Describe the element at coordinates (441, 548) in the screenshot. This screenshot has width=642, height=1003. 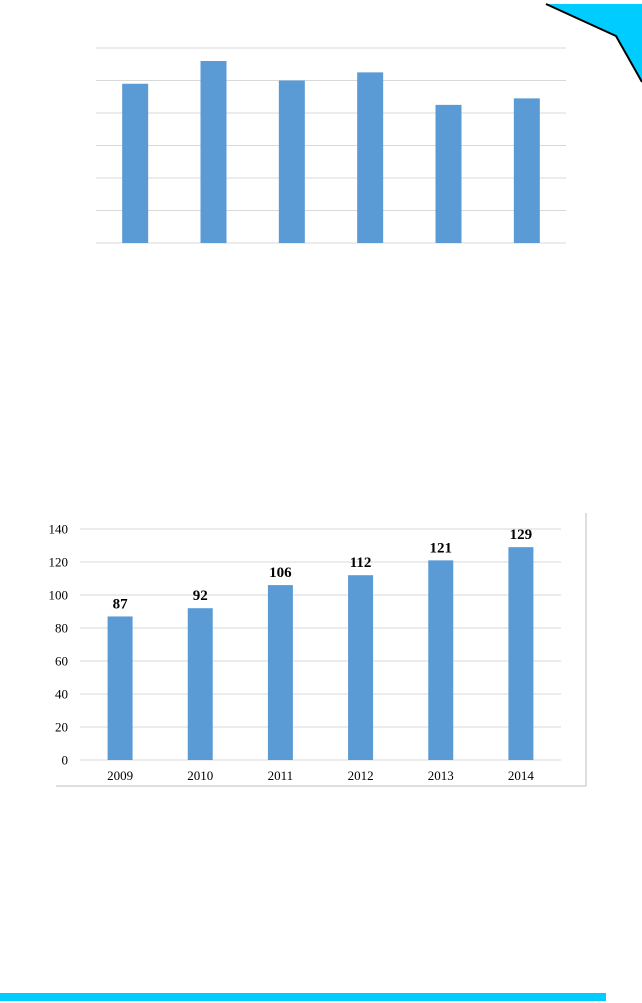
I see `data-label: 121` at that location.